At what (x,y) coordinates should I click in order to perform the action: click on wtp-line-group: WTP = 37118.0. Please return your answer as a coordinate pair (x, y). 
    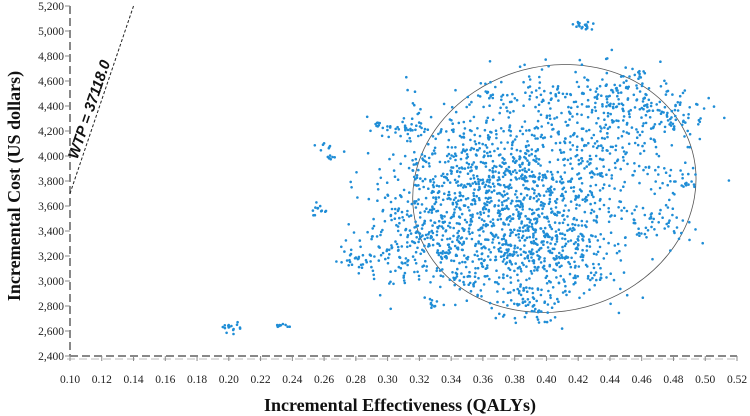
    Looking at the image, I should click on (99, 99).